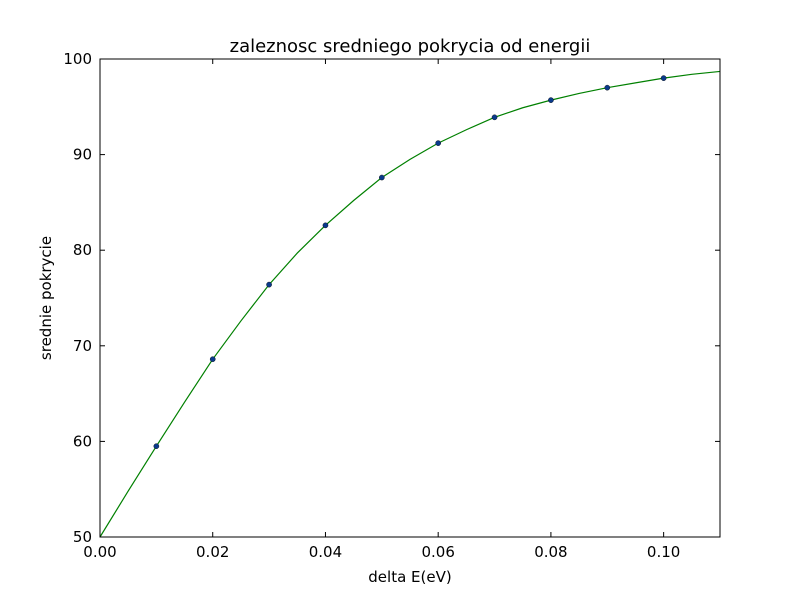  What do you see at coordinates (550, 552) in the screenshot?
I see `x-tick-label: 0.08` at bounding box center [550, 552].